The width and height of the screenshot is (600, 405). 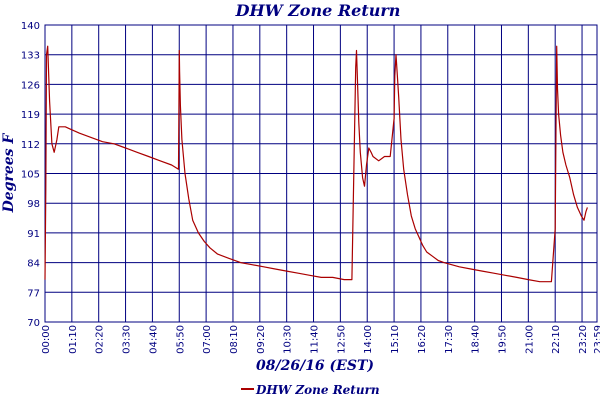 I want to click on y-tick-label: 84, so click(x=33, y=264).